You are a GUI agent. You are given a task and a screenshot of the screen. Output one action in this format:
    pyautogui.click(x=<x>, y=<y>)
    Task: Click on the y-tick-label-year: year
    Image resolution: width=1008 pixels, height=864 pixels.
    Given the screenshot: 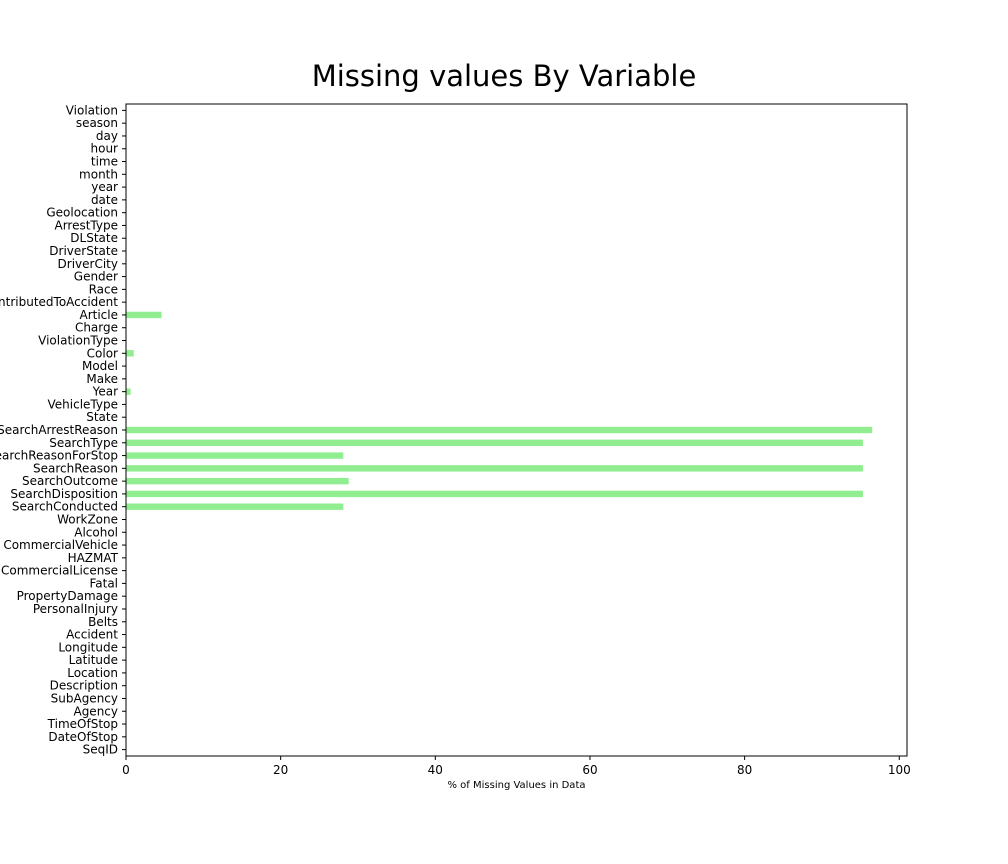 What is the action you would take?
    pyautogui.click(x=104, y=187)
    